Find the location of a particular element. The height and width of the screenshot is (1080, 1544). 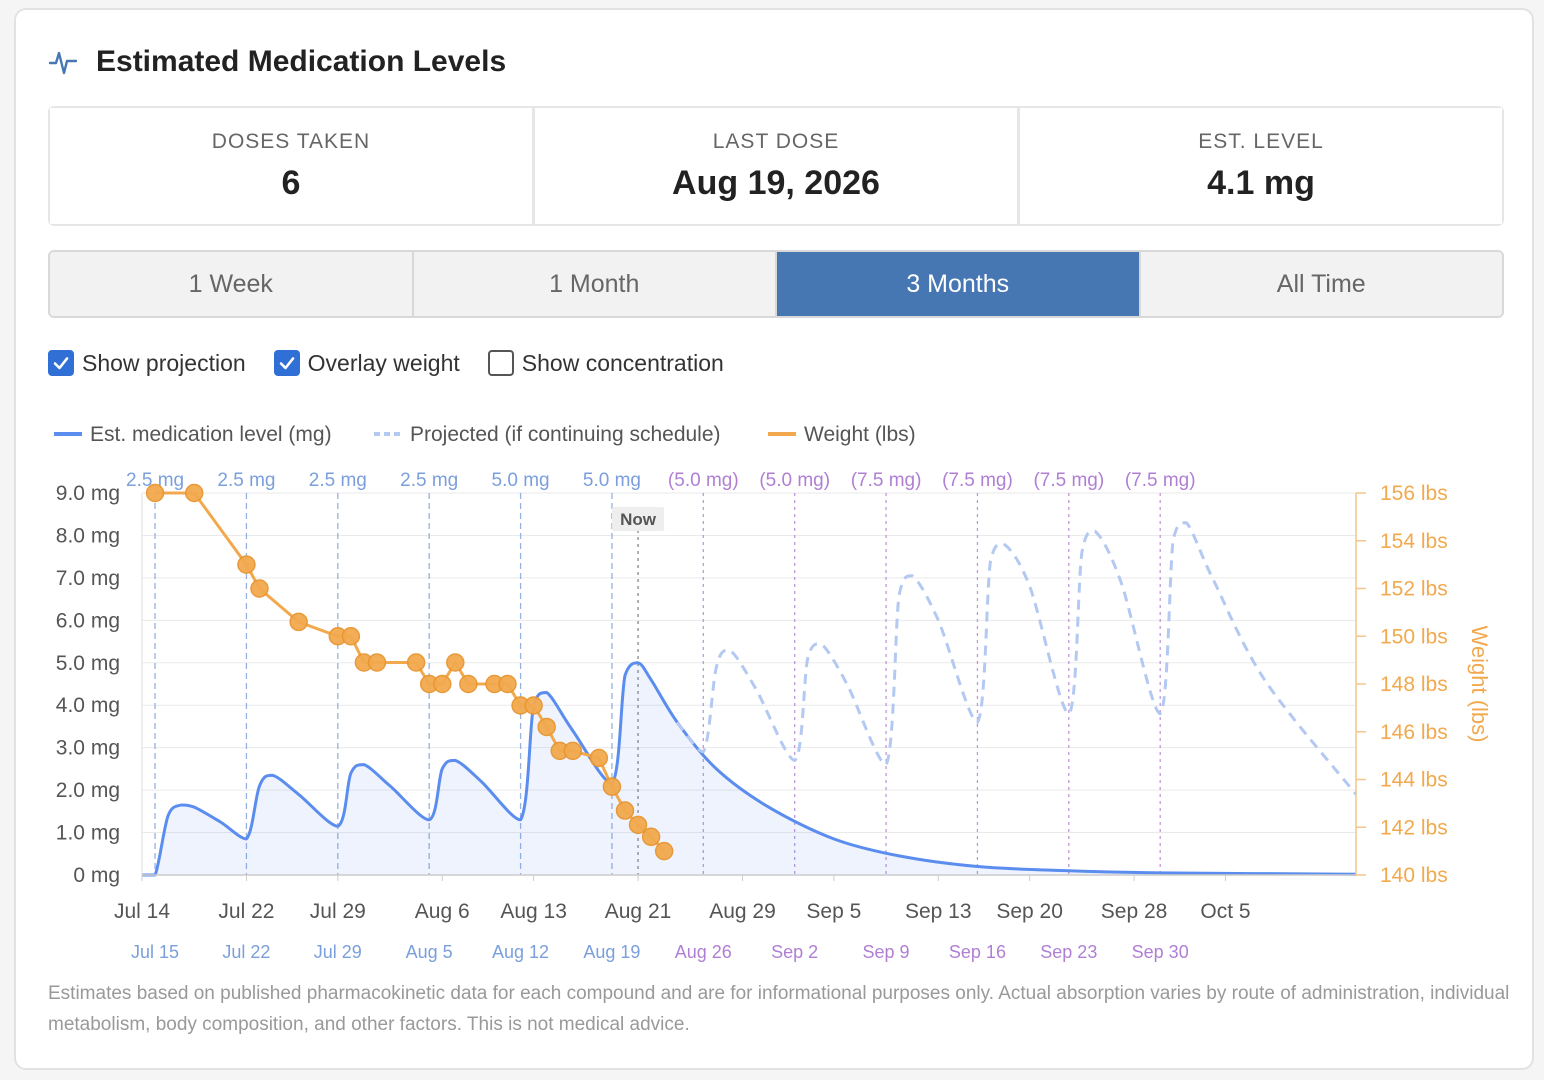

card-header: Estimated Medication Levels is located at coordinates (277, 62).